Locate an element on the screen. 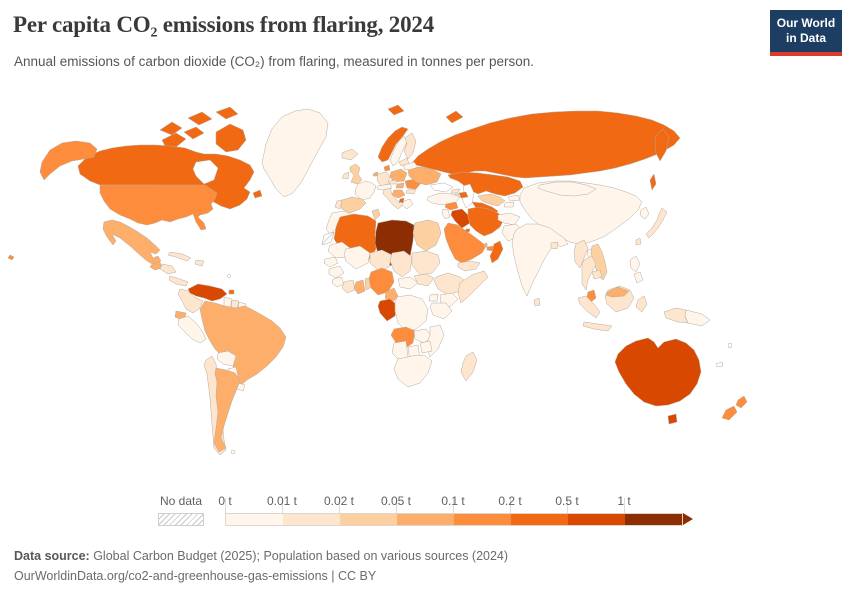 This screenshot has height=600, width=850. country-australia is located at coordinates (658, 372).